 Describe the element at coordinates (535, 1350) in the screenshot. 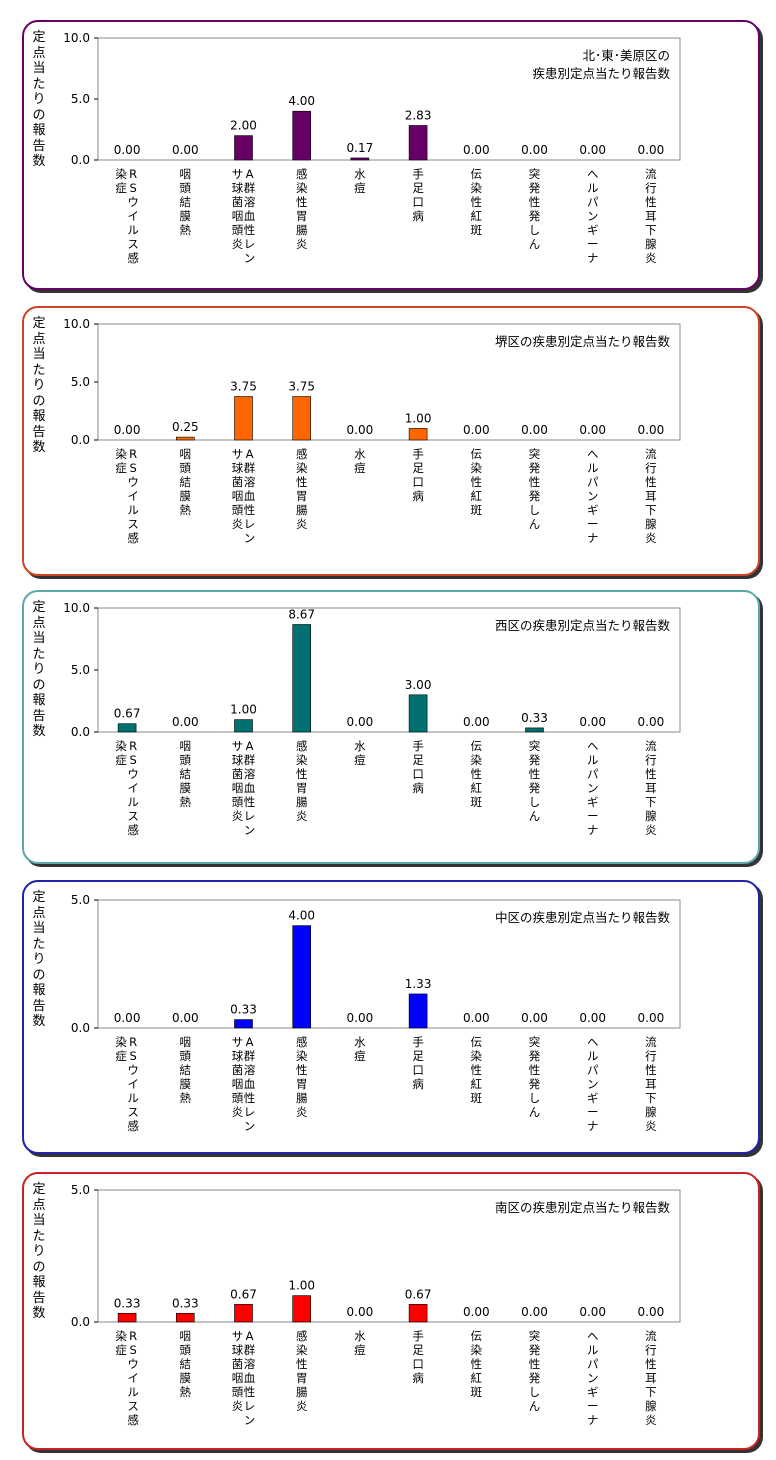

I see `svg-text: 発` at that location.